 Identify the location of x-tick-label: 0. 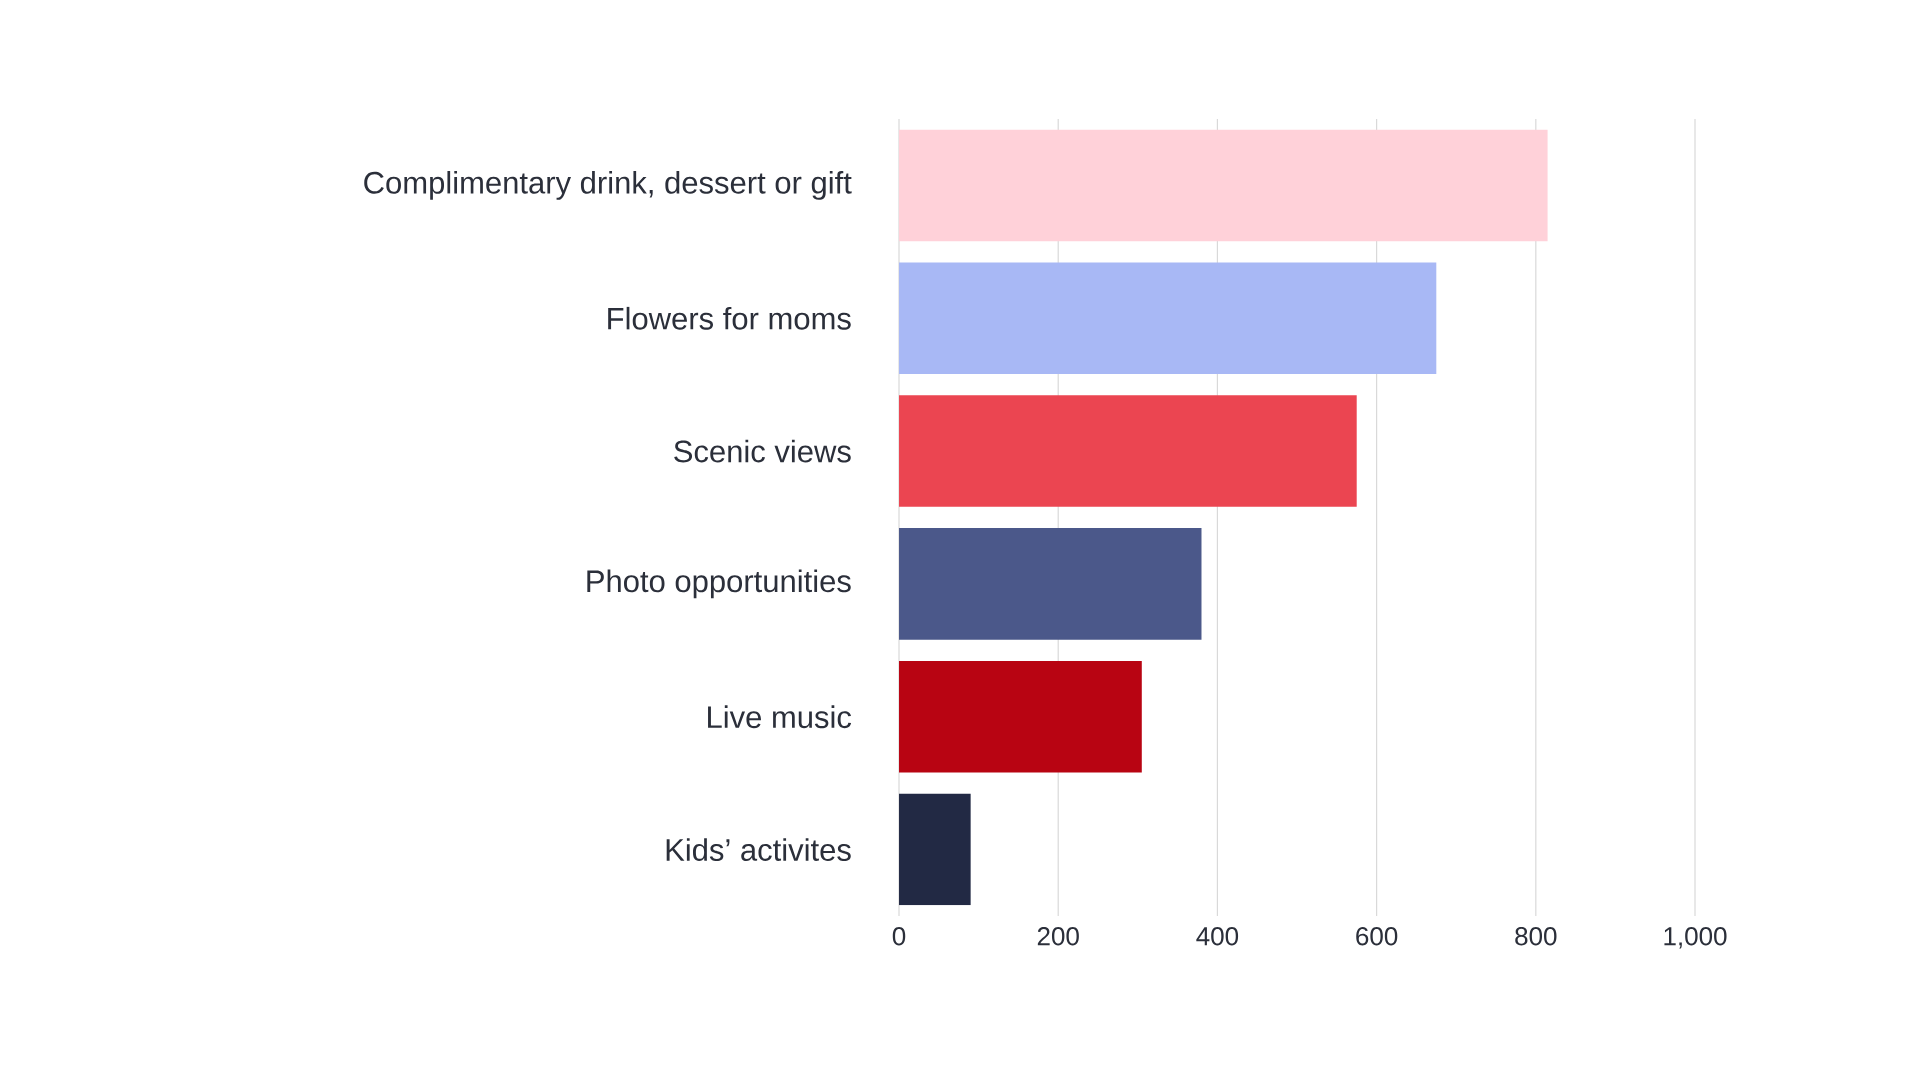
(899, 936).